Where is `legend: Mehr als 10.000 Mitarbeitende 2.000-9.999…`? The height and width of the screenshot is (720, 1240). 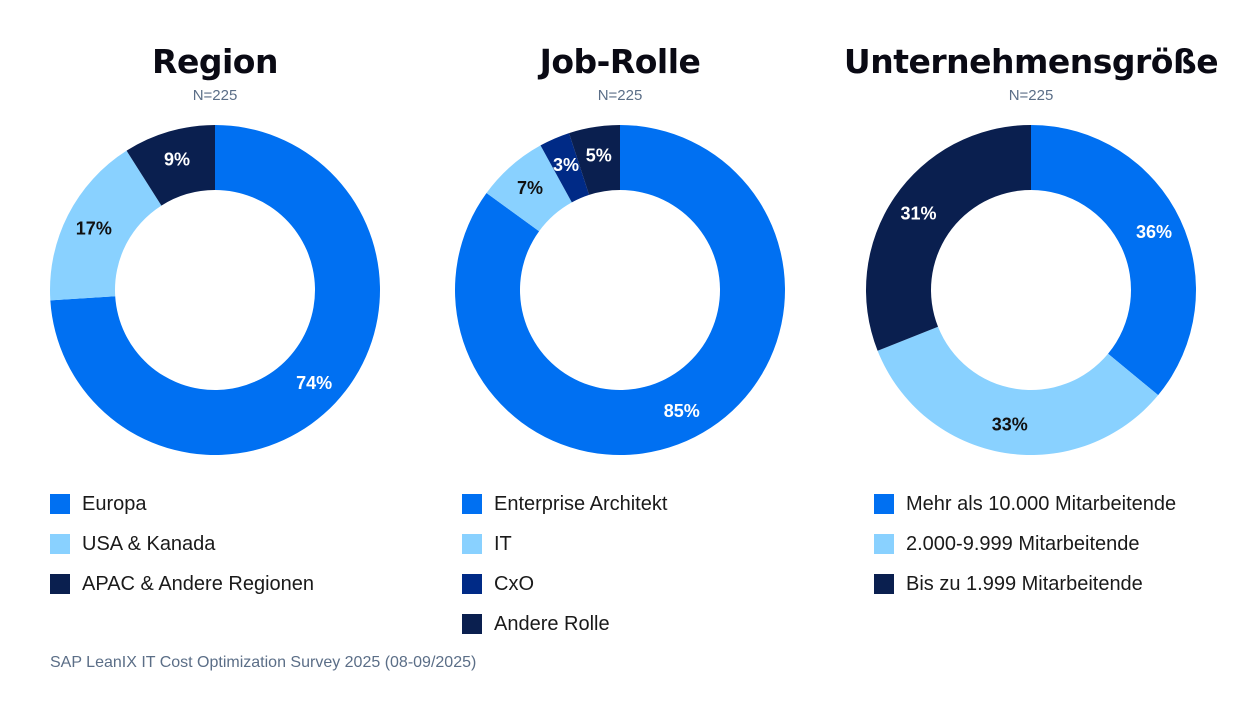
legend: Mehr als 10.000 Mitarbeitende 2.000-9.999… is located at coordinates (1025, 544).